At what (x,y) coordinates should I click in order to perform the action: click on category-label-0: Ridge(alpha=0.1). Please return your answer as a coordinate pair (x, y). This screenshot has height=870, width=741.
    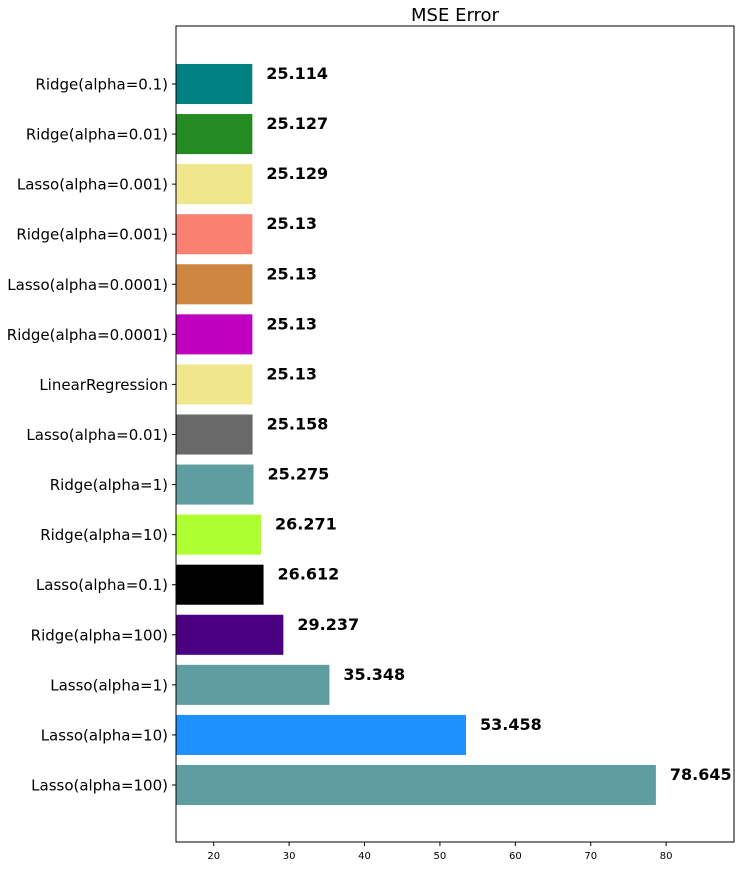
    Looking at the image, I should click on (101, 85).